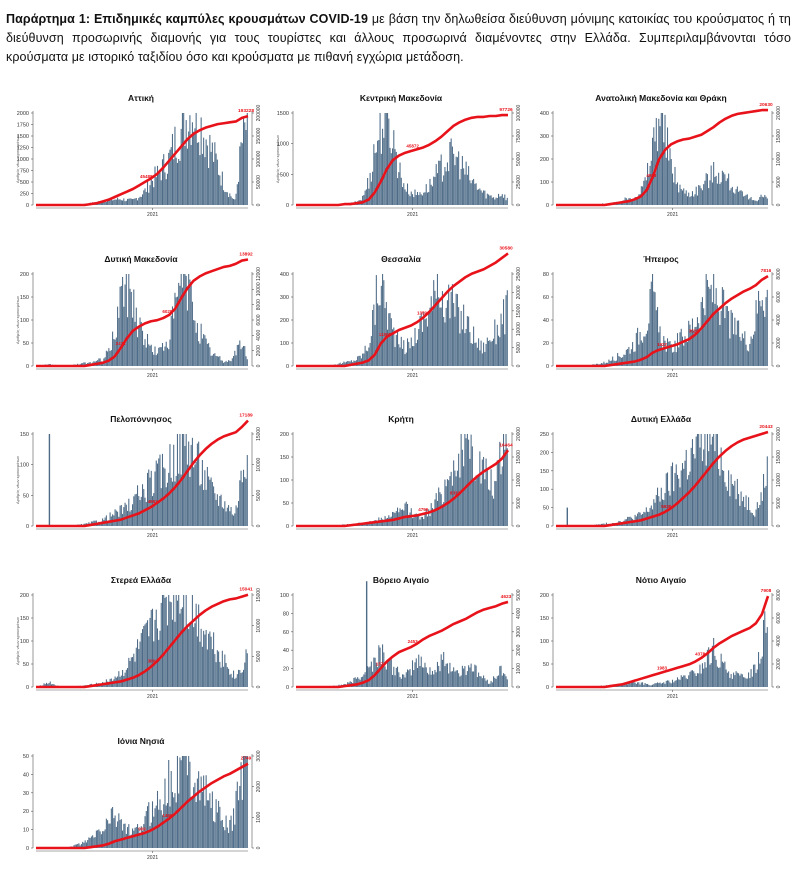 Image resolution: width=803 pixels, height=888 pixels. I want to click on y2-tick-label: 2000, so click(259, 786).